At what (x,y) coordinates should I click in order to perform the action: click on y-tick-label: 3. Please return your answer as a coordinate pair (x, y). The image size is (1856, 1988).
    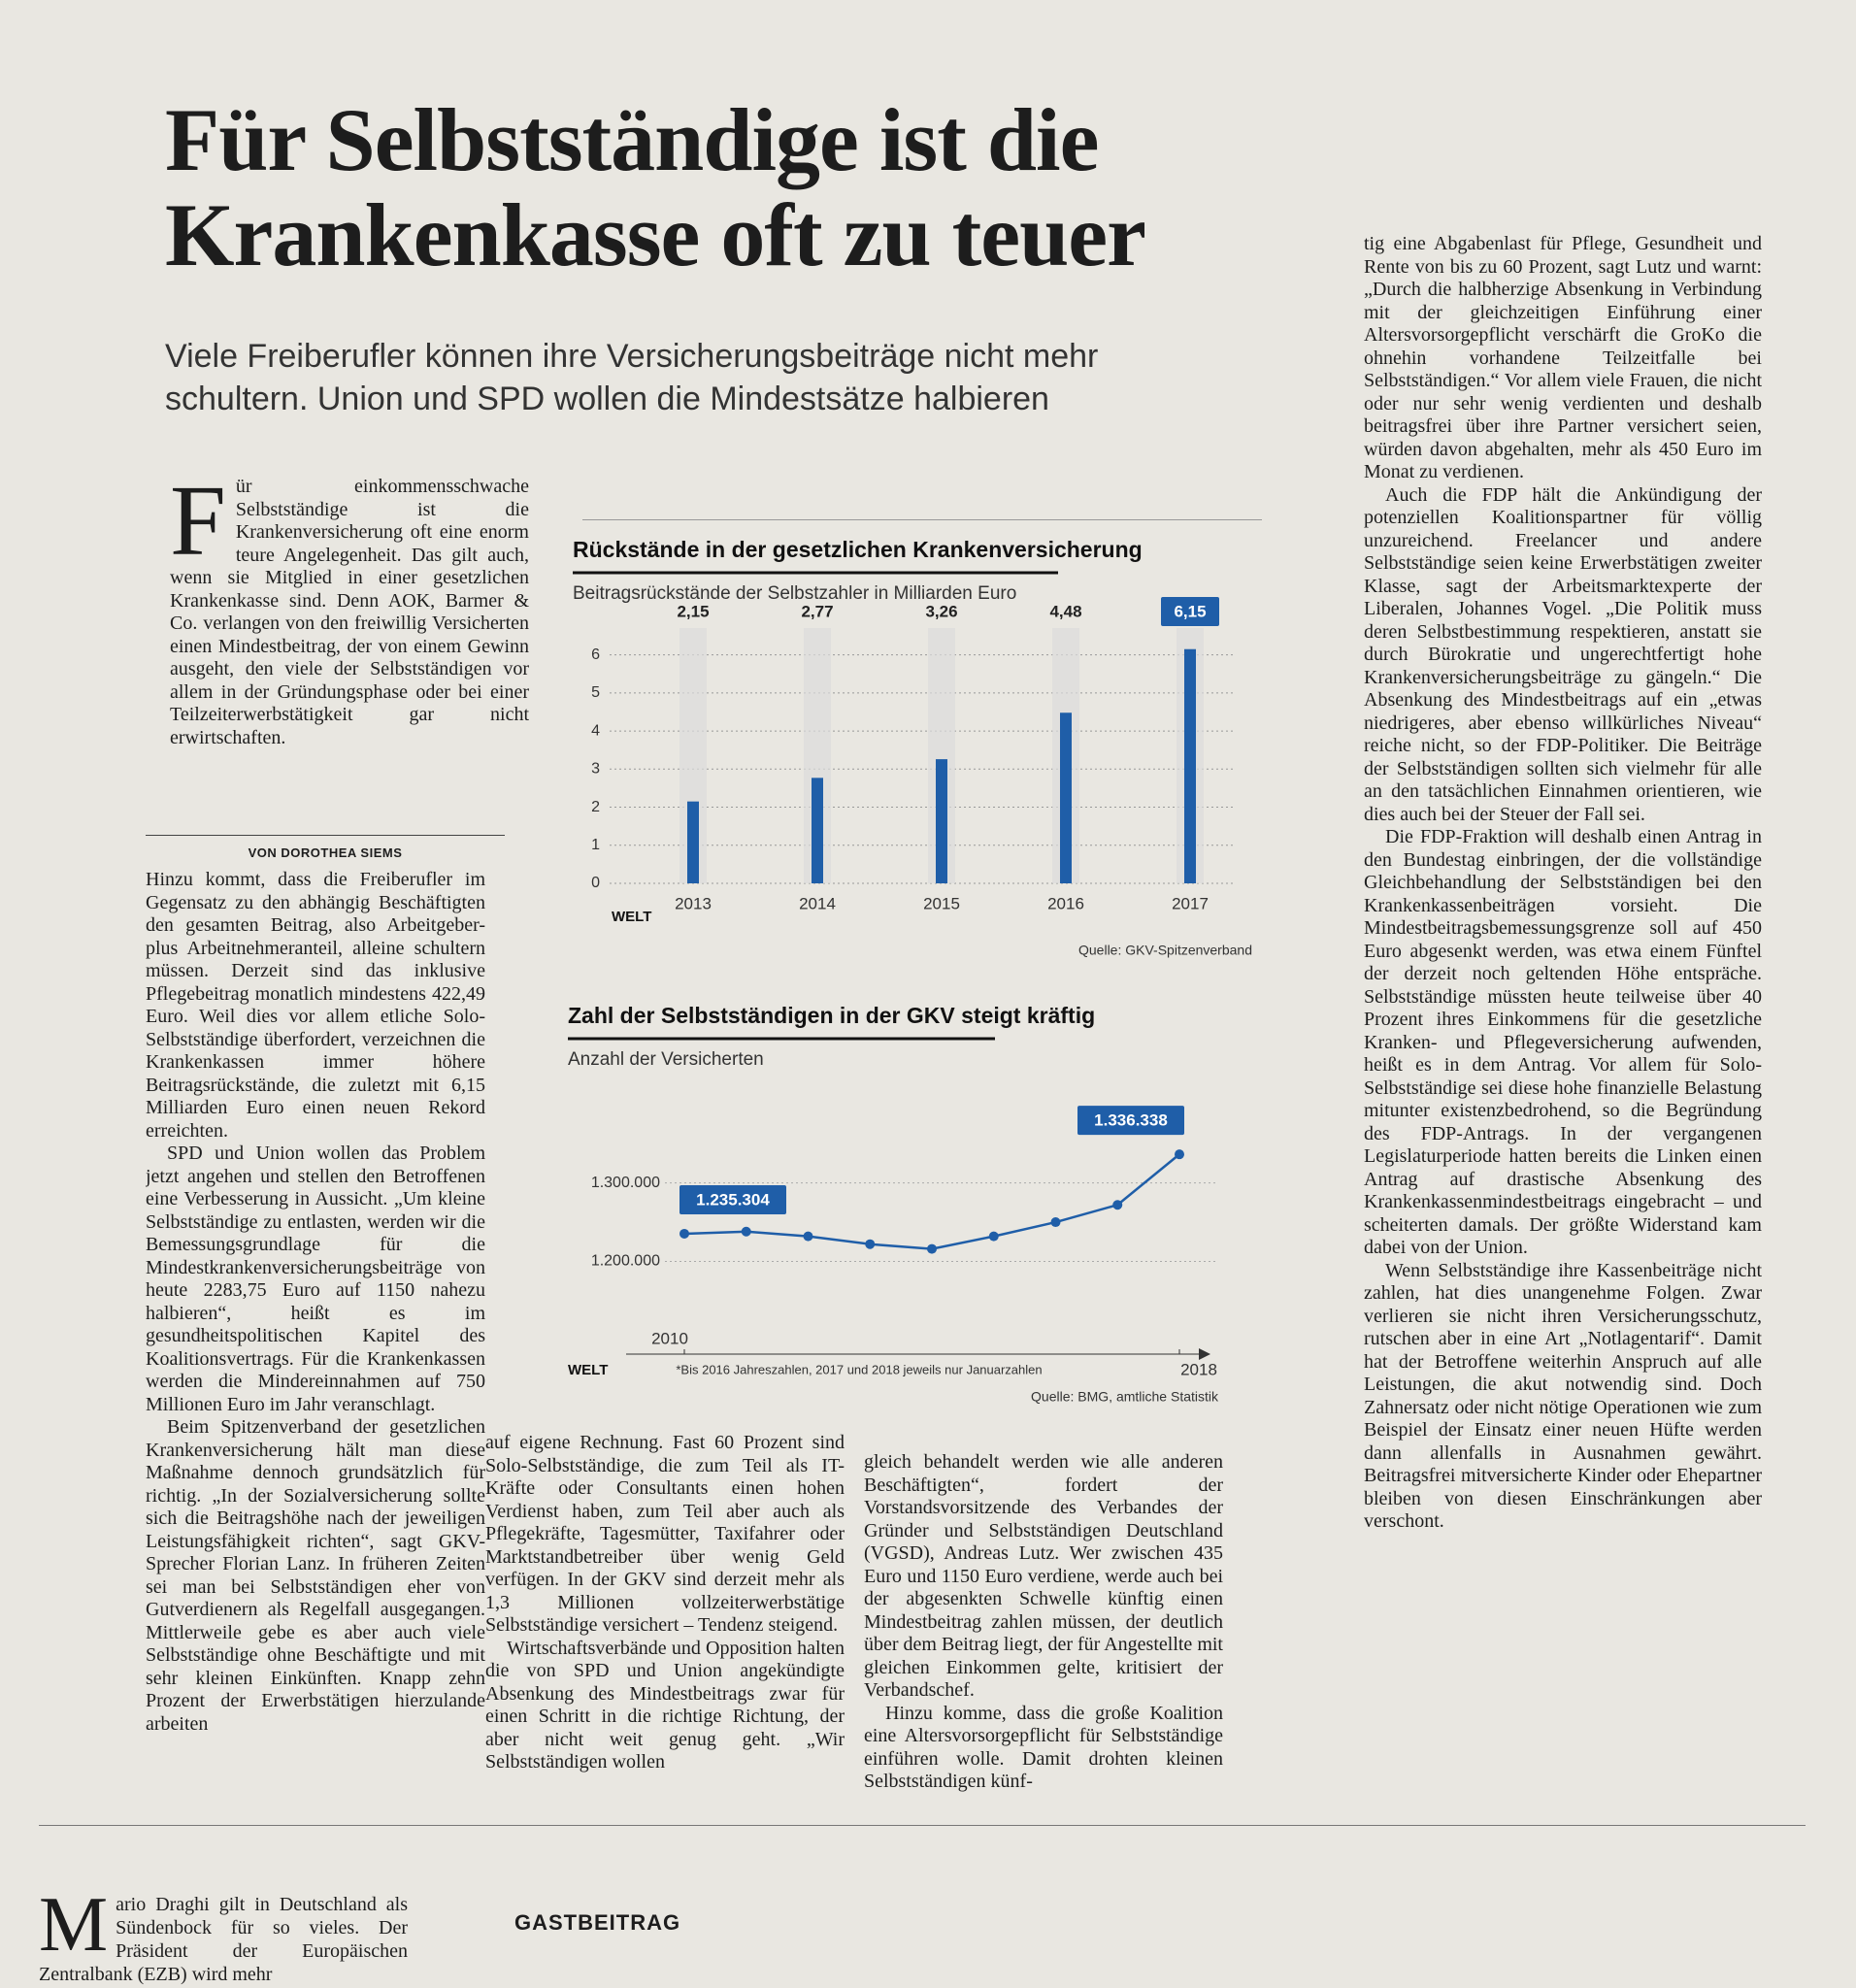
    Looking at the image, I should click on (595, 769).